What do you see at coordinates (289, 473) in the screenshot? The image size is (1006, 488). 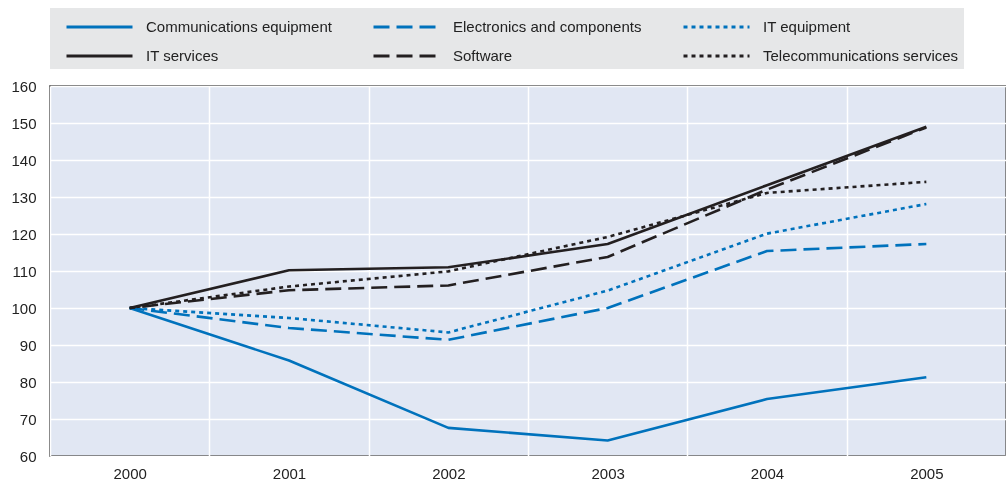 I see `x-tick-label: 2001` at bounding box center [289, 473].